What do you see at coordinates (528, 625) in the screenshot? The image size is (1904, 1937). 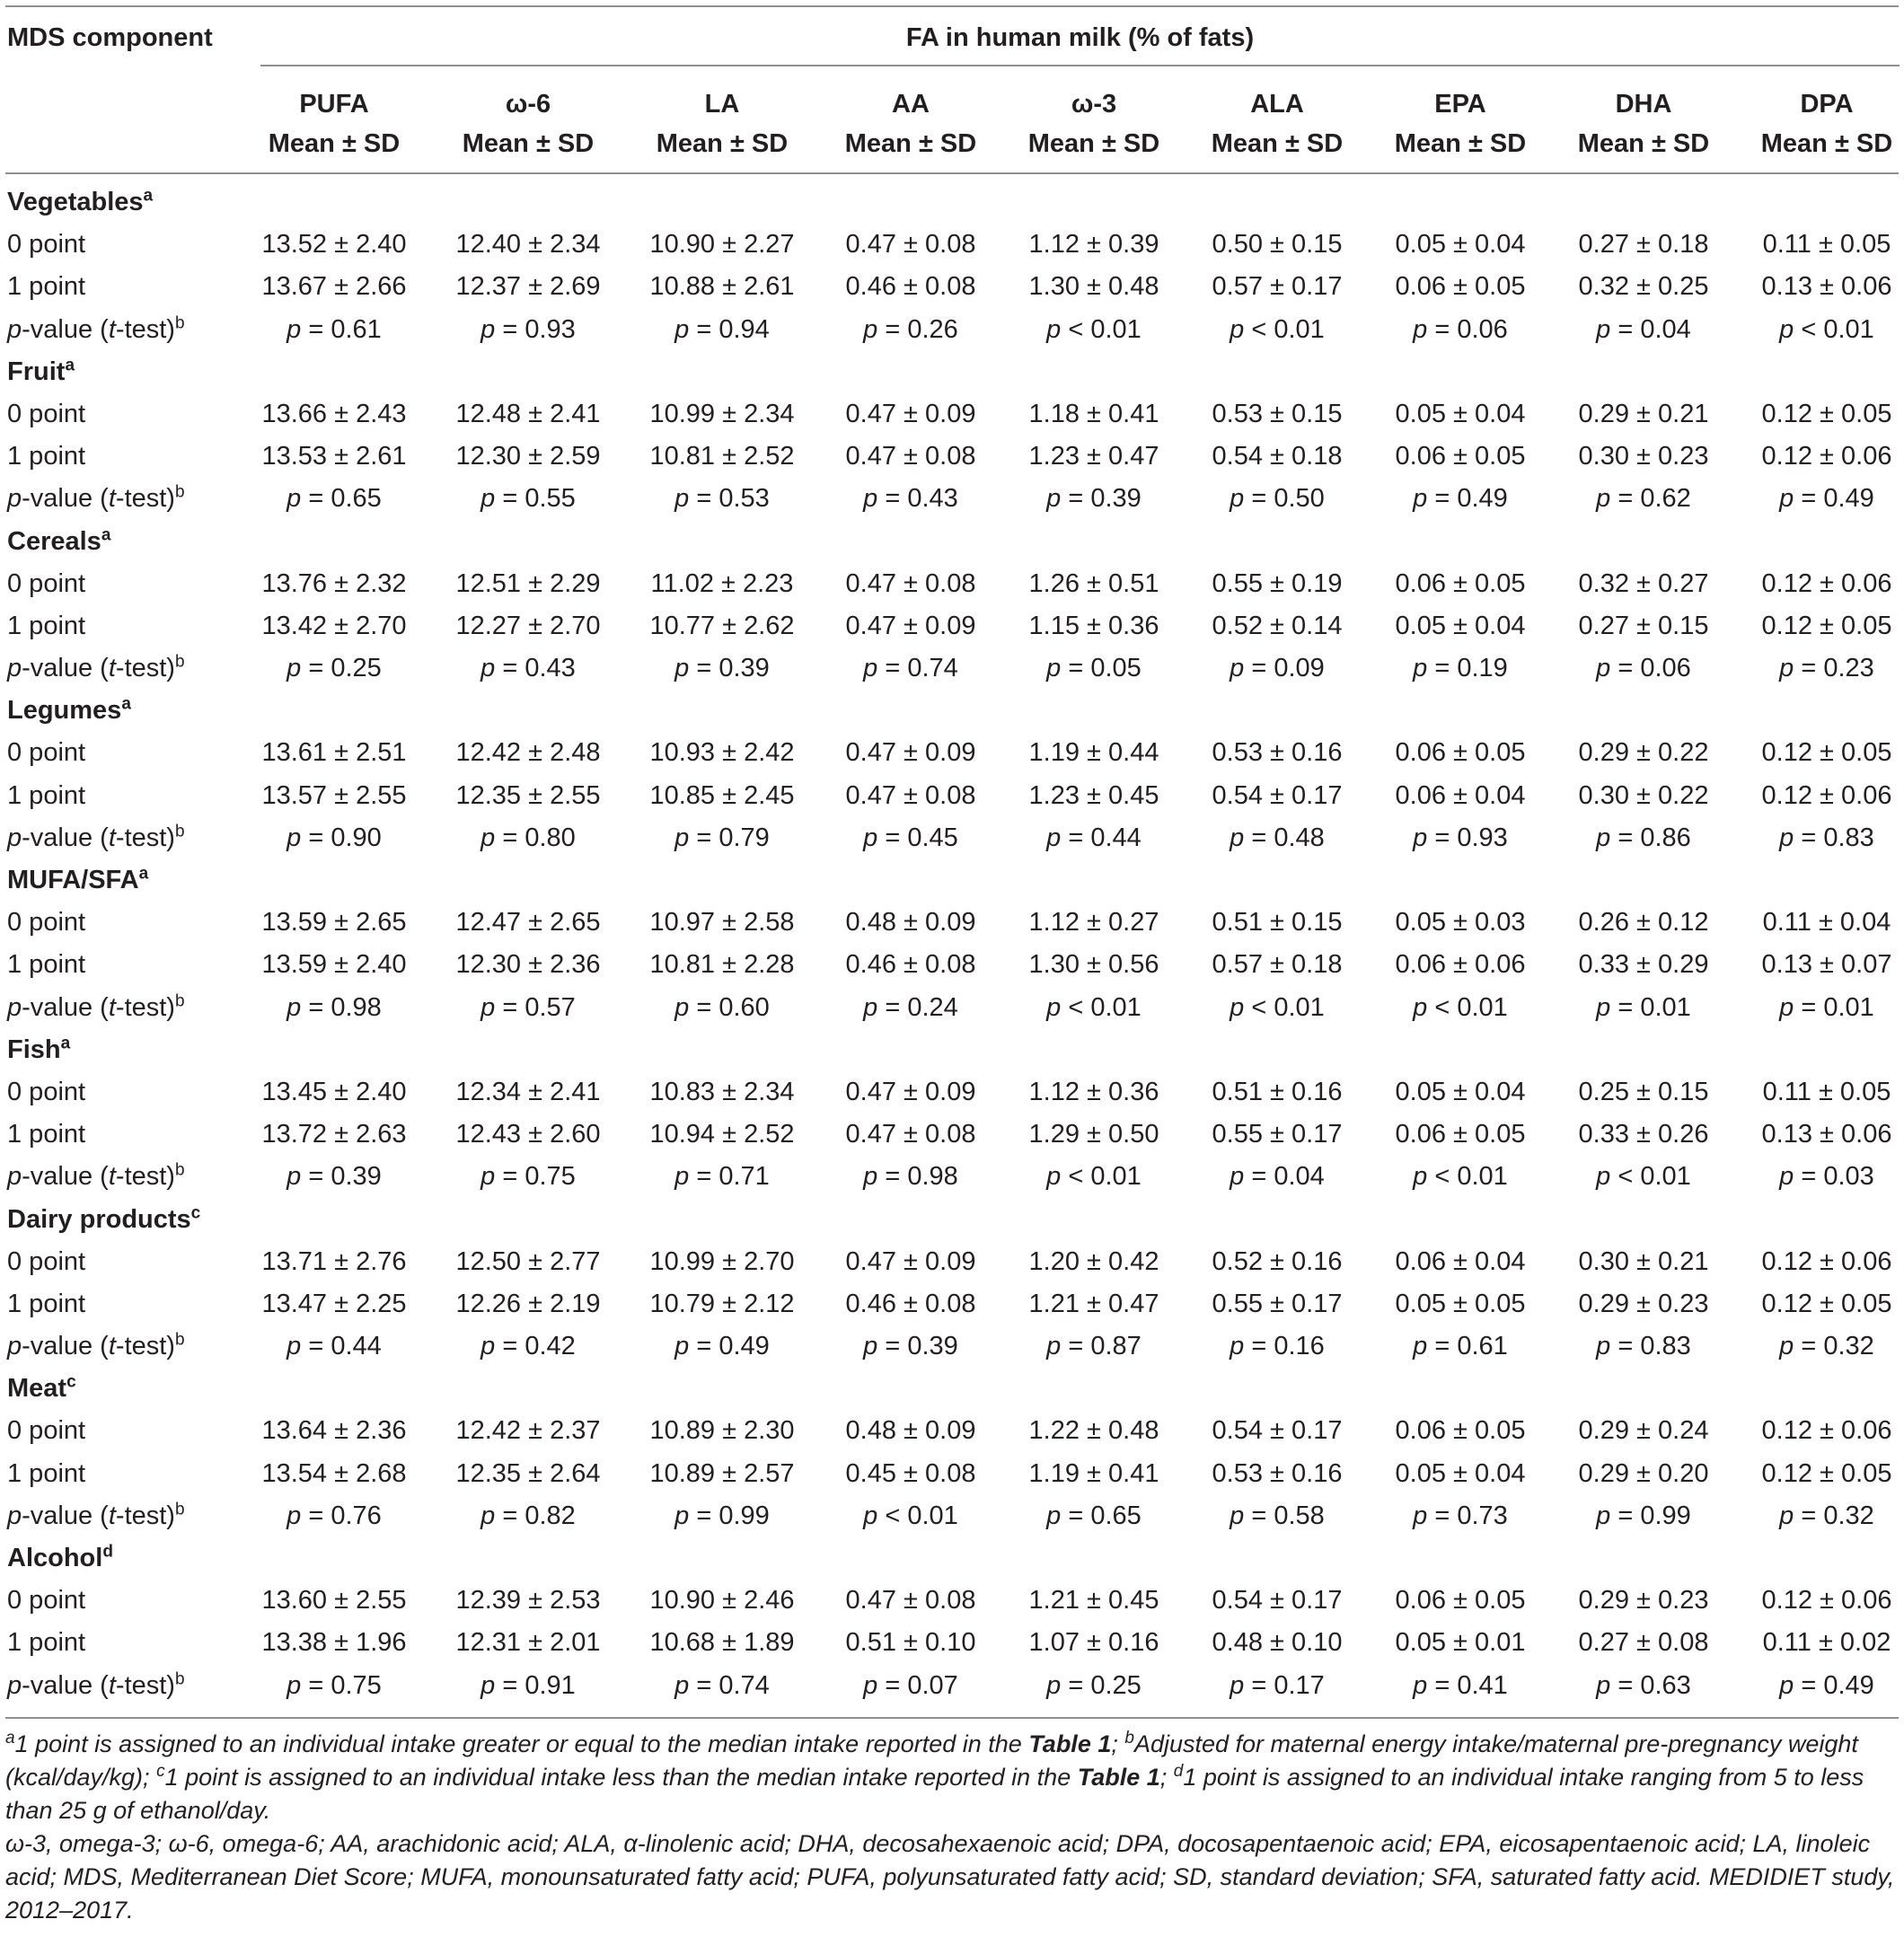 I see `table-cell: 12.27 ± 2.70` at bounding box center [528, 625].